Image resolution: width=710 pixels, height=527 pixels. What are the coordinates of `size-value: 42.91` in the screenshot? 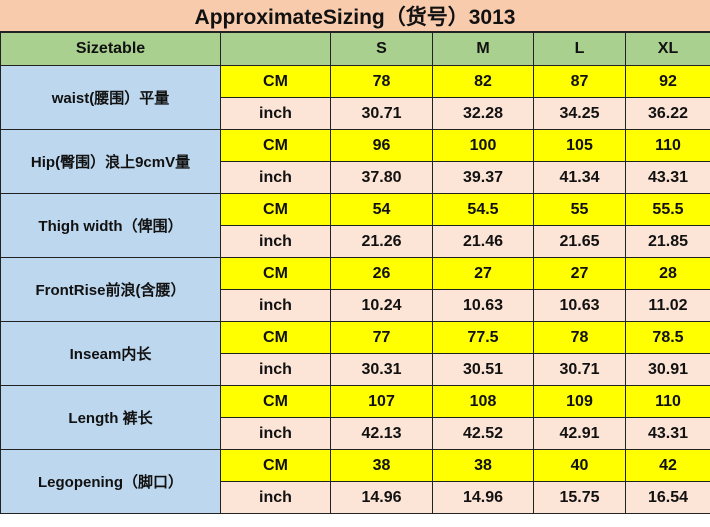 It's located at (579, 433).